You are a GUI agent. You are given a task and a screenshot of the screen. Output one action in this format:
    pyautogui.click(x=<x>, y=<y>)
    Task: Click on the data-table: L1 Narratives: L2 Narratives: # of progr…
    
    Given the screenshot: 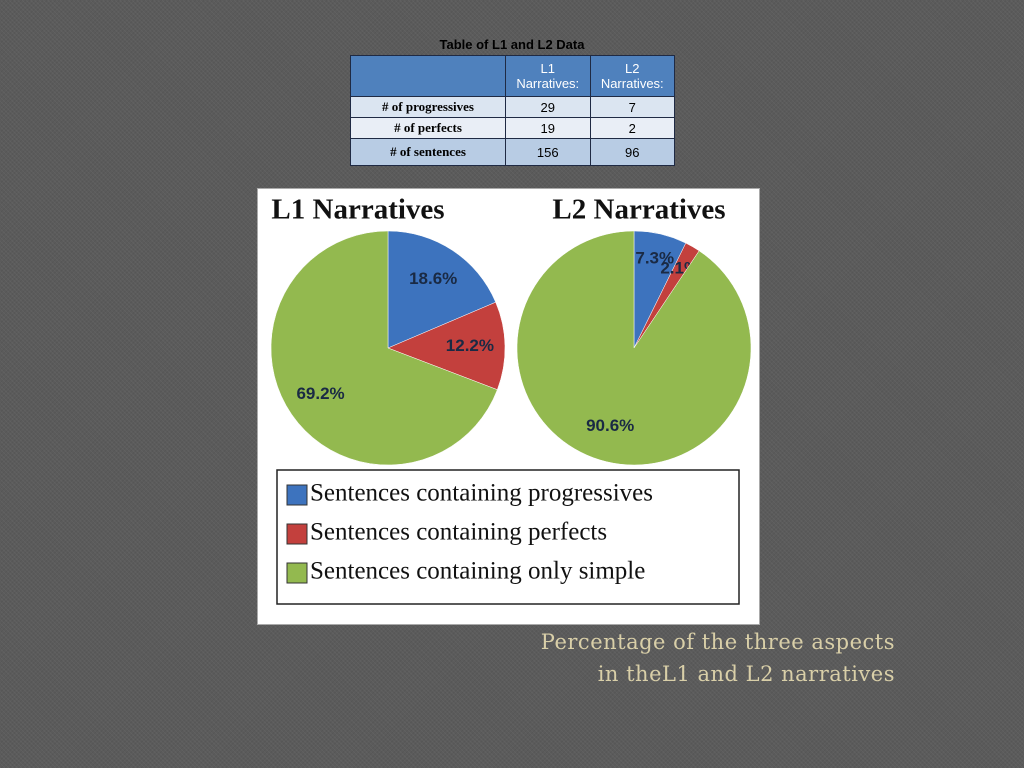 What is the action you would take?
    pyautogui.click(x=512, y=110)
    